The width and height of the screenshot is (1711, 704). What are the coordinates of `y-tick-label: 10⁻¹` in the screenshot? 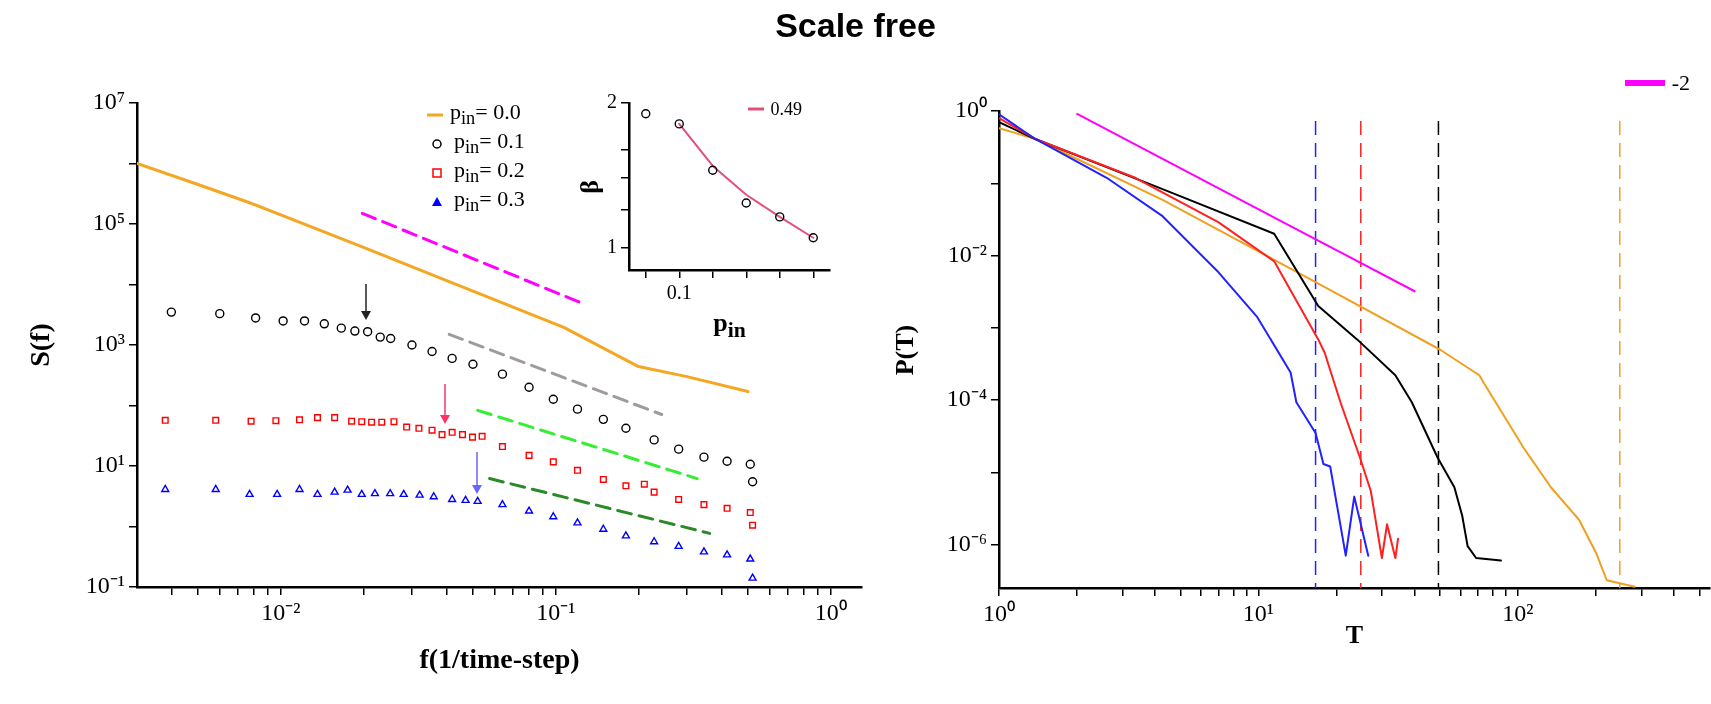 It's located at (105, 585).